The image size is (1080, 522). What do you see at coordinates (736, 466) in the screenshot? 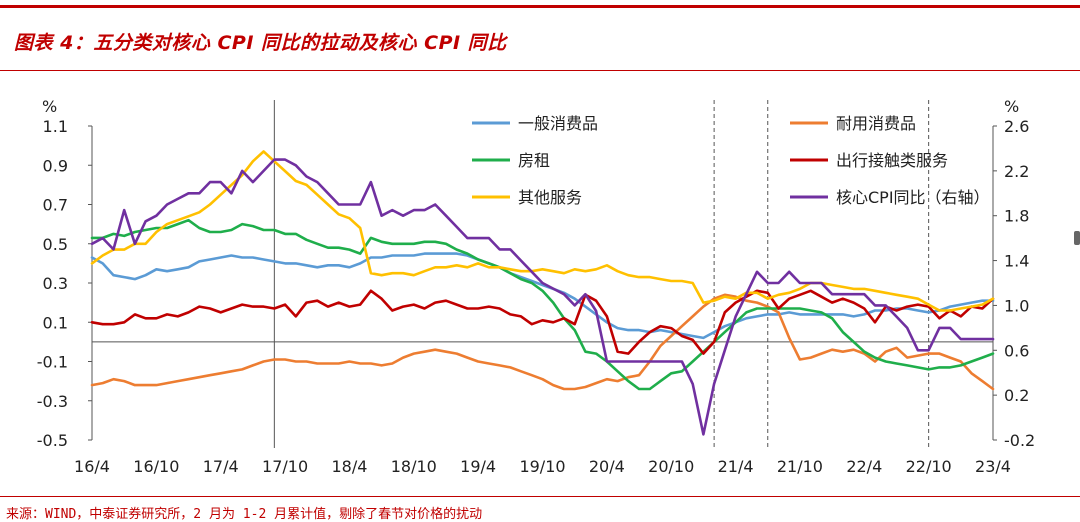
I see `x-tick-label: 21/4` at bounding box center [736, 466].